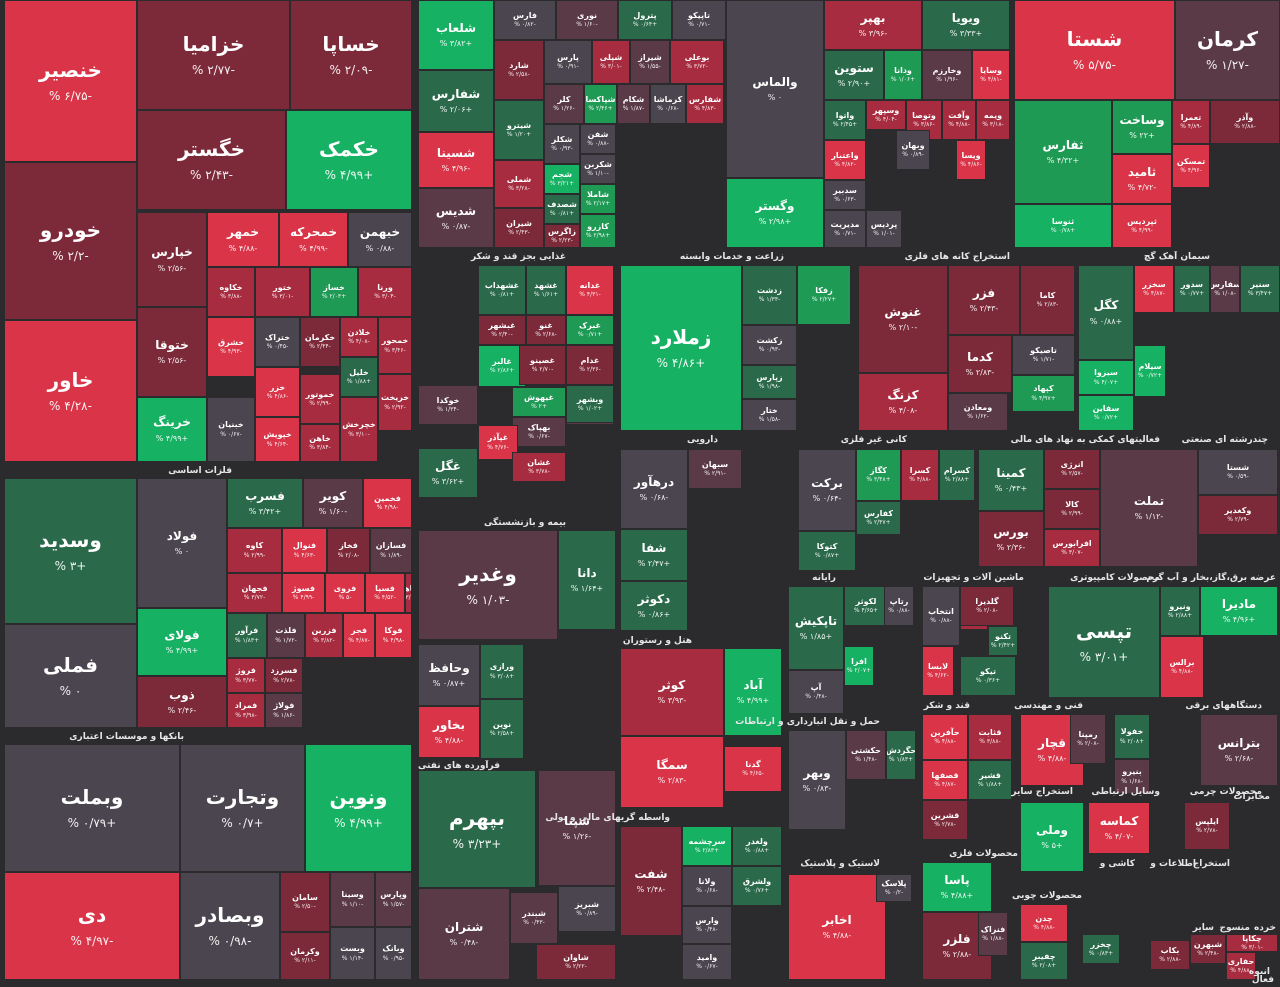 This screenshot has height=987, width=1280. Describe the element at coordinates (70, 241) in the screenshot. I see `heatmap-tile: خودرو -۲/۲ %` at that location.